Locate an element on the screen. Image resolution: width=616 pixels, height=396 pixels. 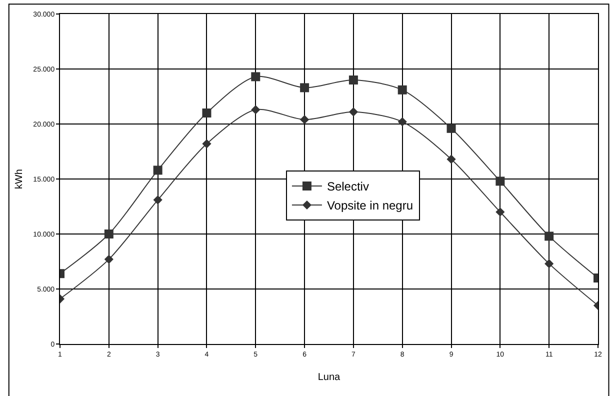
legend-label: Selectiv is located at coordinates (347, 187).